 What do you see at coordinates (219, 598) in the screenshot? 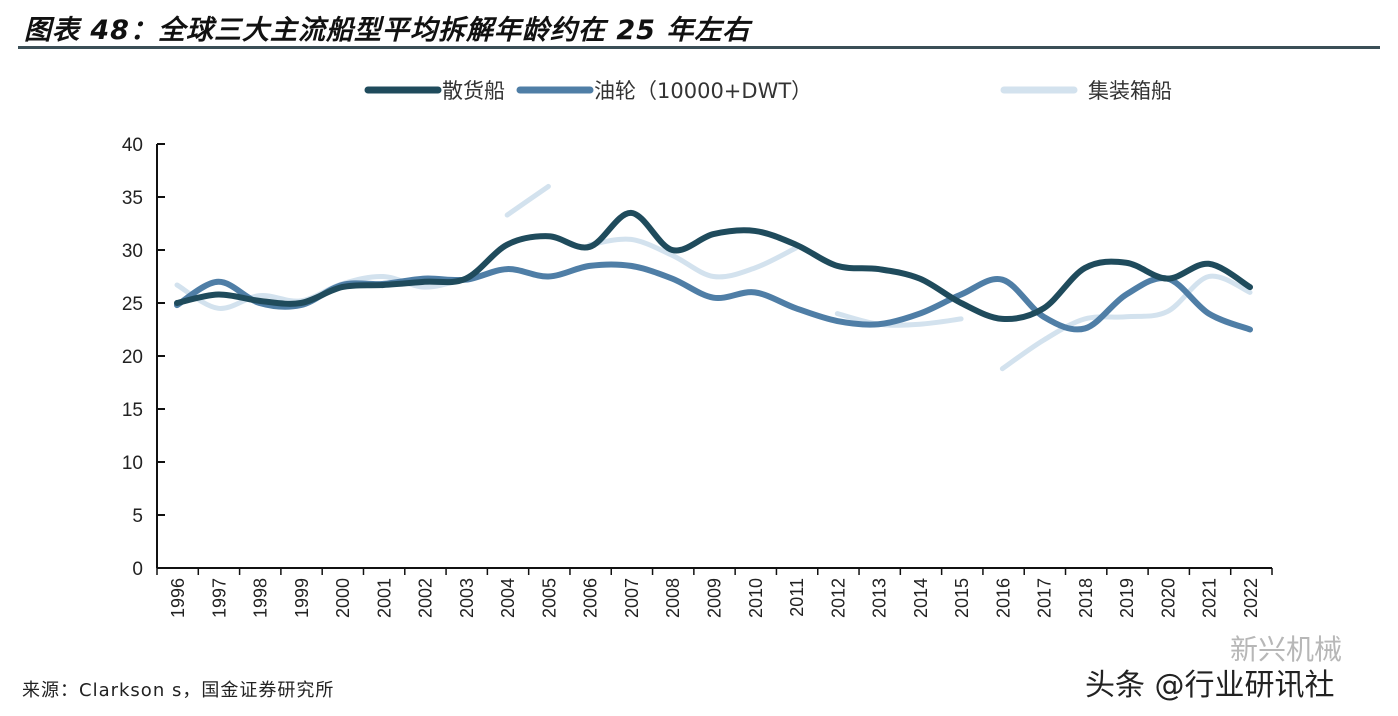
I see `x-tick-label: 1997` at bounding box center [219, 598].